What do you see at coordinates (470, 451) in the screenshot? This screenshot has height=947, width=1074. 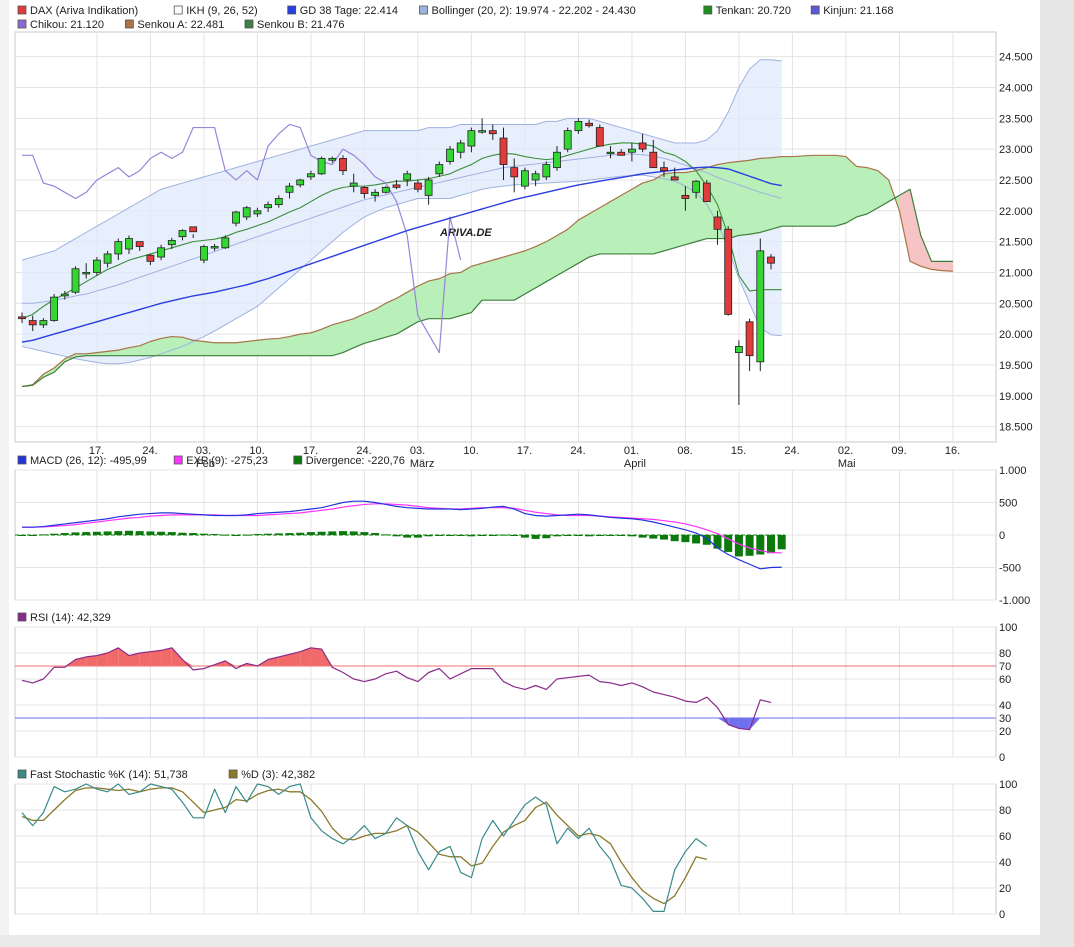 I see `x-tick-label: 10.` at bounding box center [470, 451].